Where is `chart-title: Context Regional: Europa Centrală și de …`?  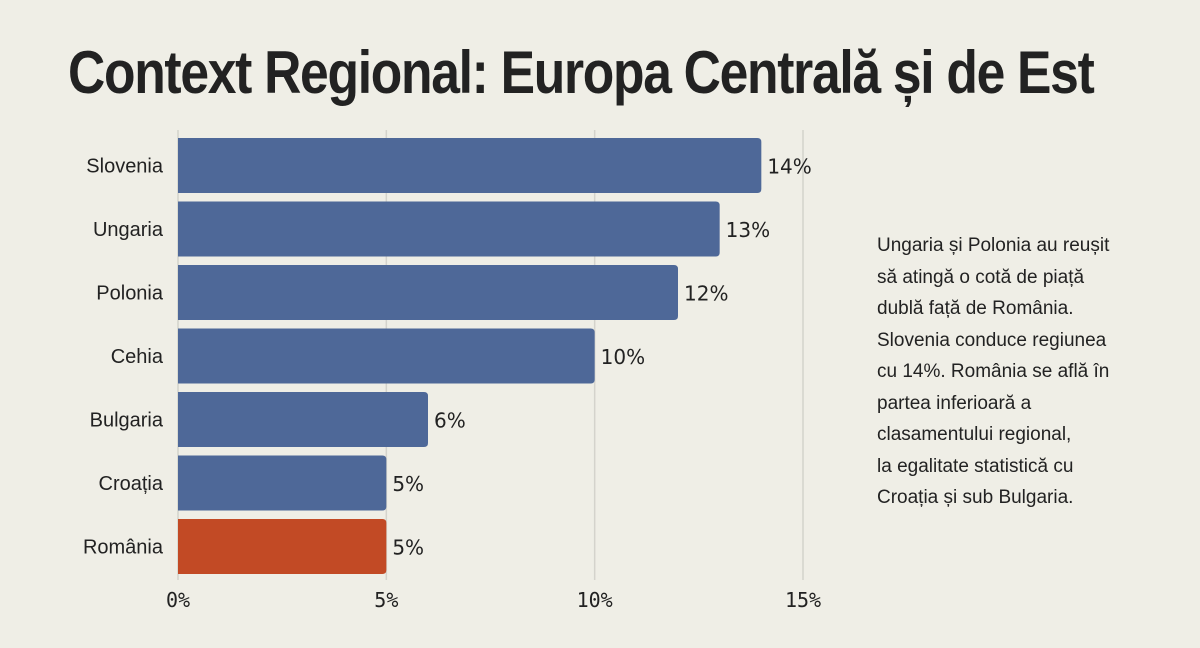
chart-title: Context Regional: Europa Centrală și de … is located at coordinates (581, 72).